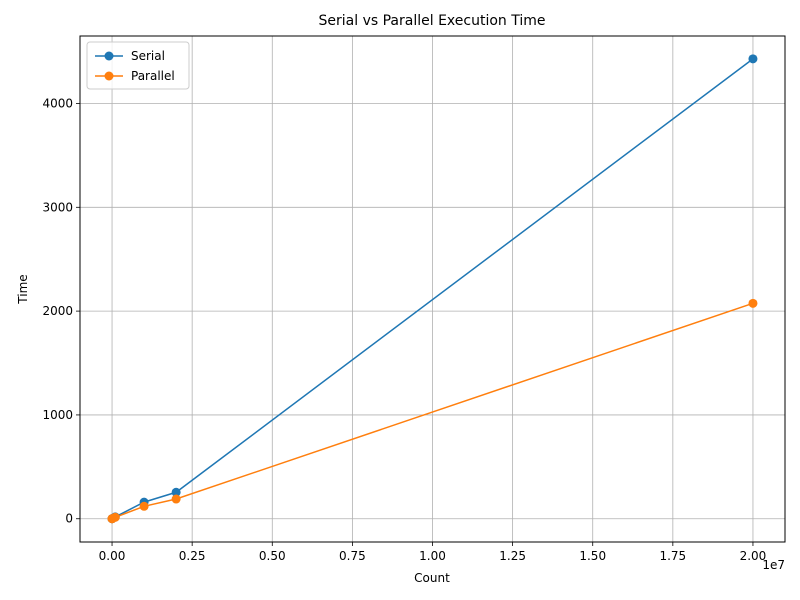  I want to click on y-tick-label: 2000, so click(57, 311).